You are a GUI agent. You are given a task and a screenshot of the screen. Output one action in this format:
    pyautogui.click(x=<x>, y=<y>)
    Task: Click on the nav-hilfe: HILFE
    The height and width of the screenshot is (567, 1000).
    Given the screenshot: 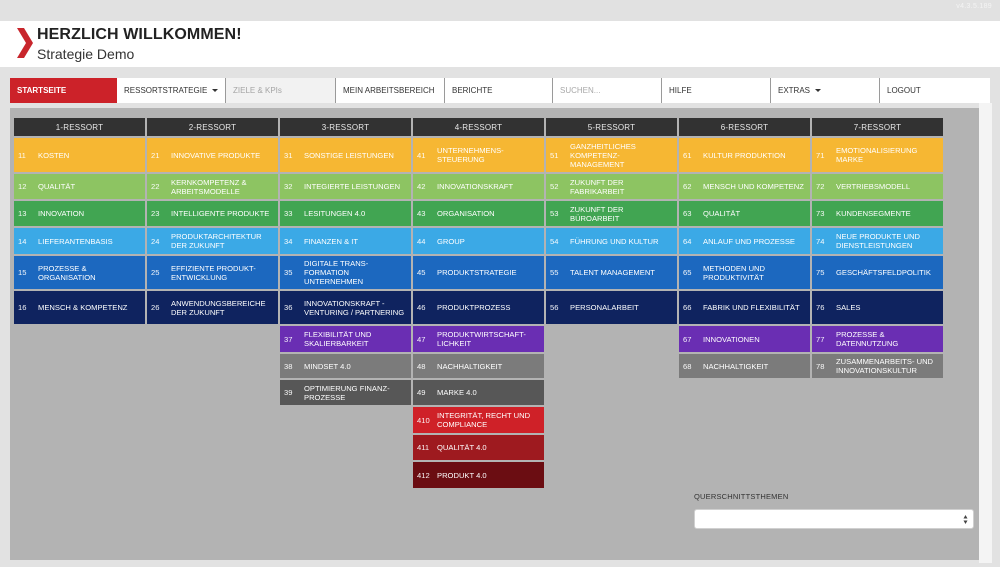 What is the action you would take?
    pyautogui.click(x=716, y=90)
    